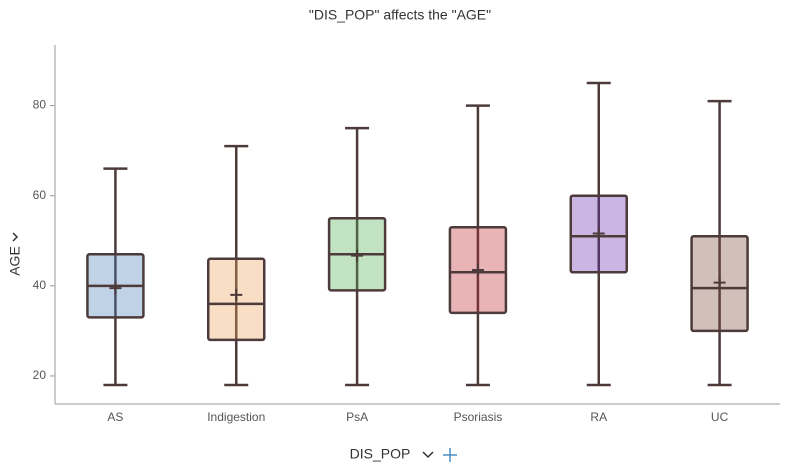  What do you see at coordinates (40, 375) in the screenshot?
I see `y-tick-label: 20` at bounding box center [40, 375].